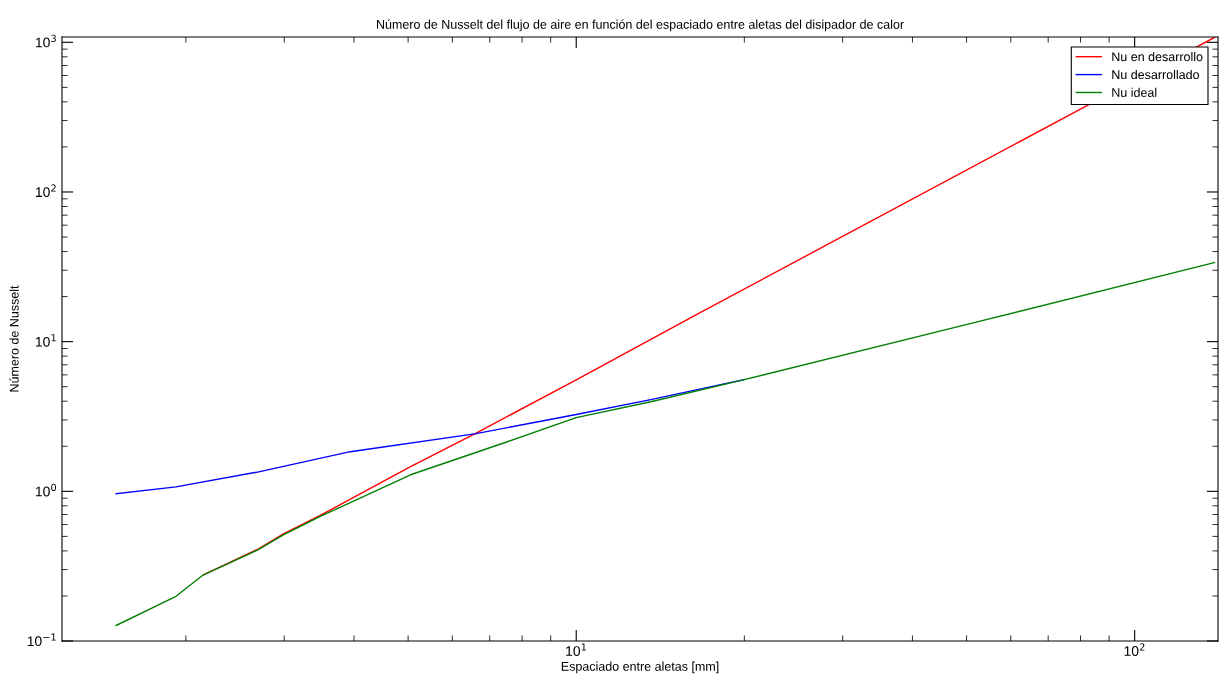  What do you see at coordinates (640, 25) in the screenshot?
I see `chart-title: Número de Nusselt del flujo de aire en función del espaciado entre aletas del disipador de calor` at bounding box center [640, 25].